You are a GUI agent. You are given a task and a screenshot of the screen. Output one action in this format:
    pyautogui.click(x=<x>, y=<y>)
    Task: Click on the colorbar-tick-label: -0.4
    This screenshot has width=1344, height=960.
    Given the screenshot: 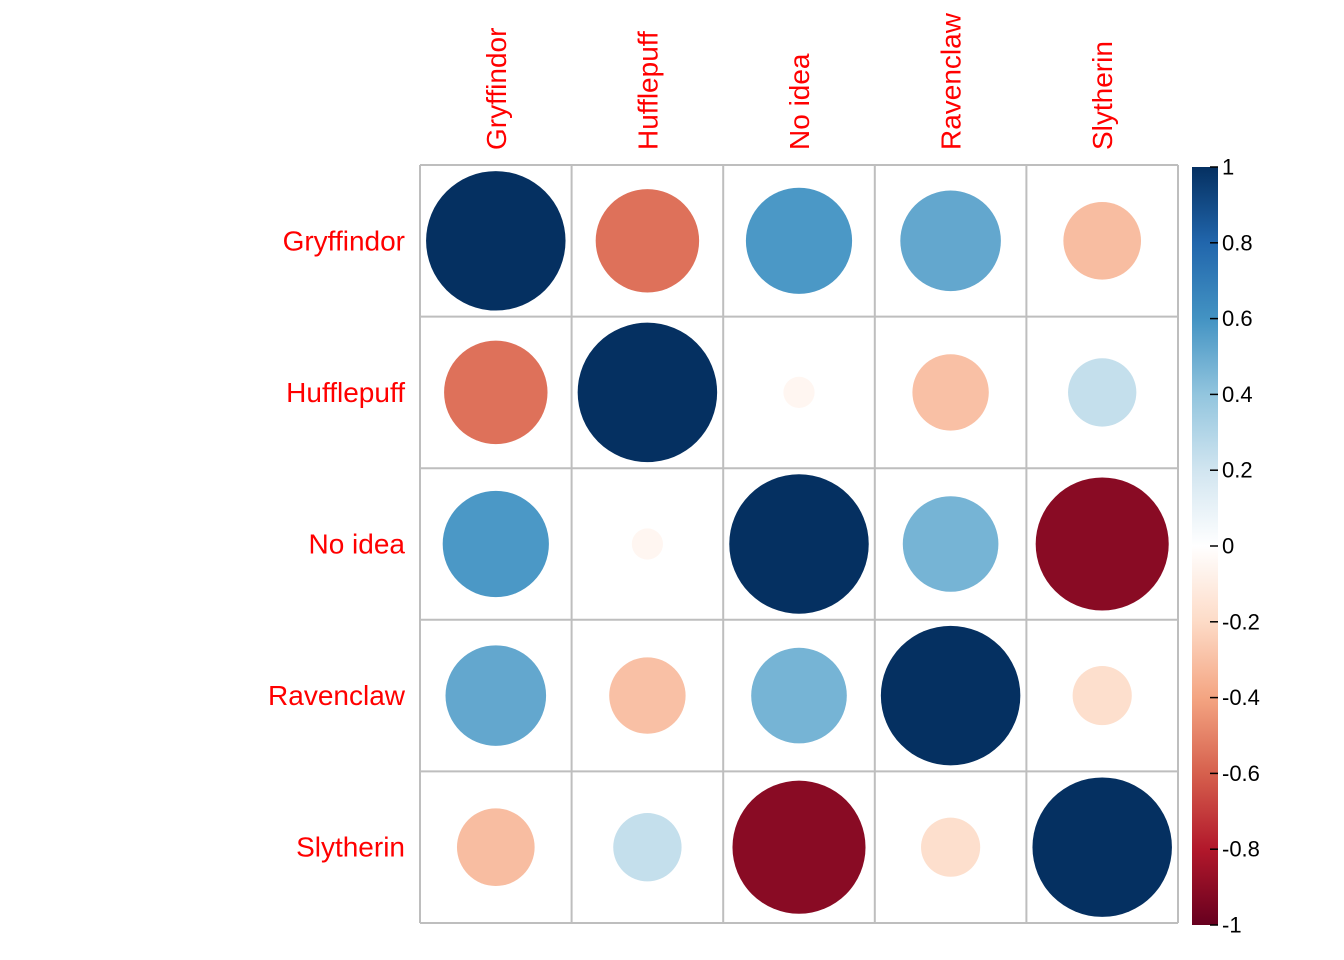 What is the action you would take?
    pyautogui.click(x=1241, y=697)
    